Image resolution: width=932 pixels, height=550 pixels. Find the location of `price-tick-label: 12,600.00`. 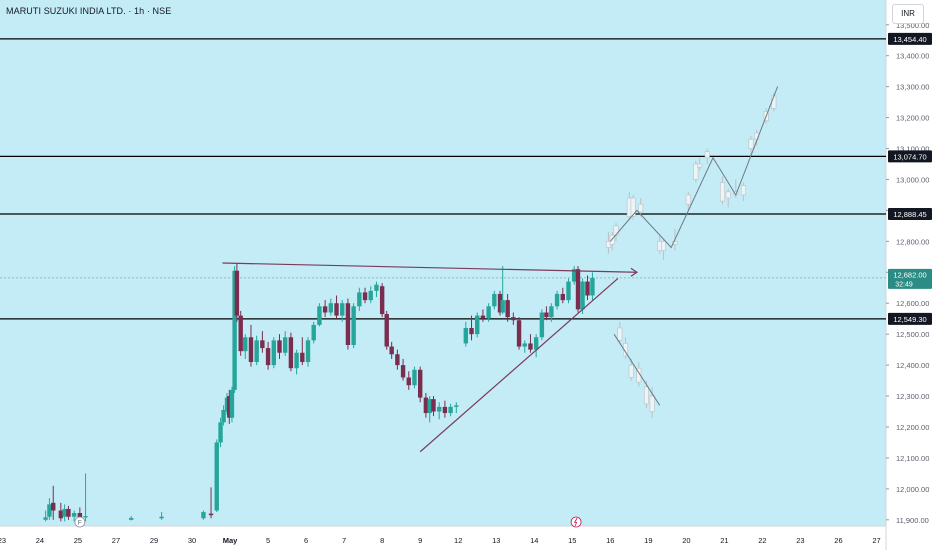

price-tick-label: 12,600.00 is located at coordinates (912, 303).